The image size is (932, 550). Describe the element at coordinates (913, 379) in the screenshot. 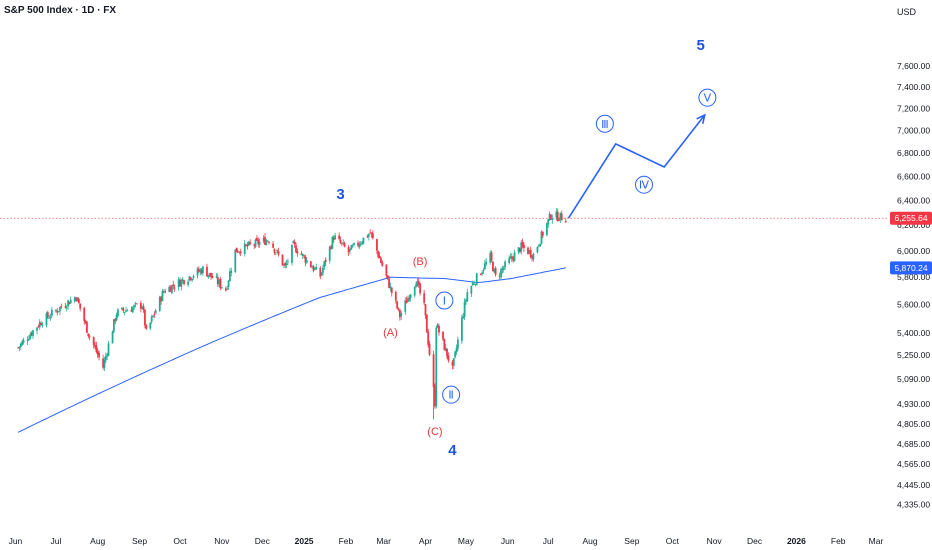

I see `y-tick-label: 5,090.00` at that location.